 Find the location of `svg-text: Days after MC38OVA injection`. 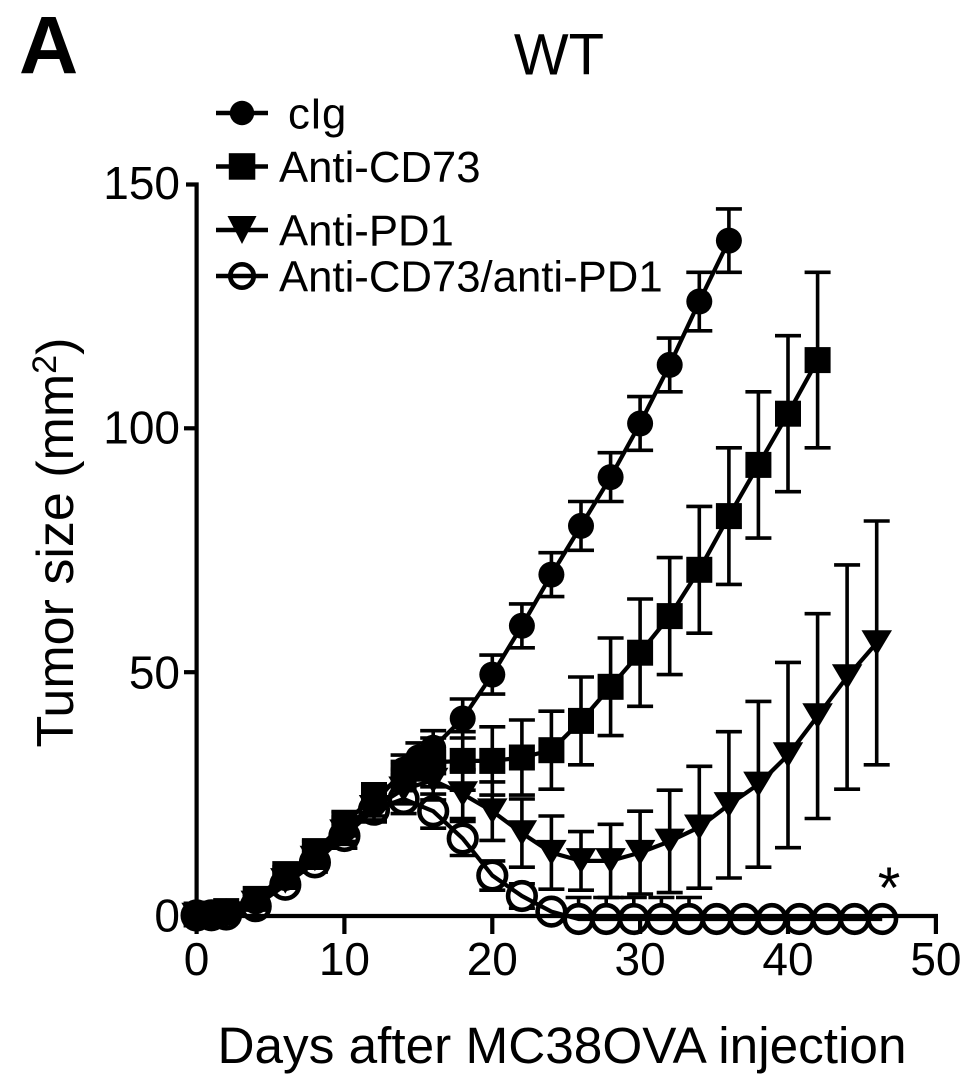

svg-text: Days after MC38OVA injection is located at coordinates (561, 1045).